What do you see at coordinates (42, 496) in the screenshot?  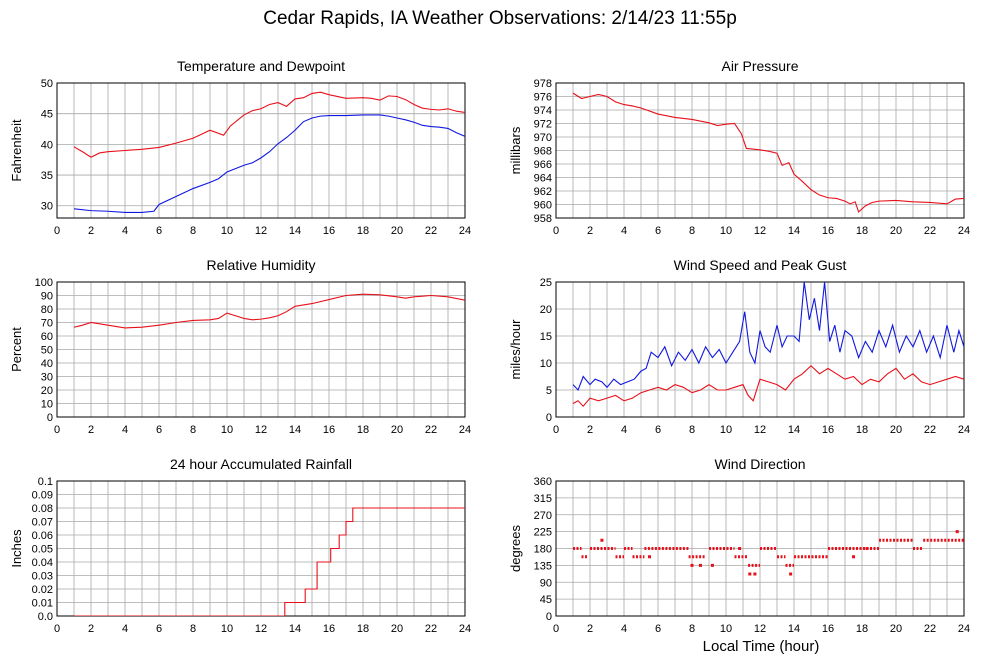 I see `y-tick-label: 0.09` at bounding box center [42, 496].